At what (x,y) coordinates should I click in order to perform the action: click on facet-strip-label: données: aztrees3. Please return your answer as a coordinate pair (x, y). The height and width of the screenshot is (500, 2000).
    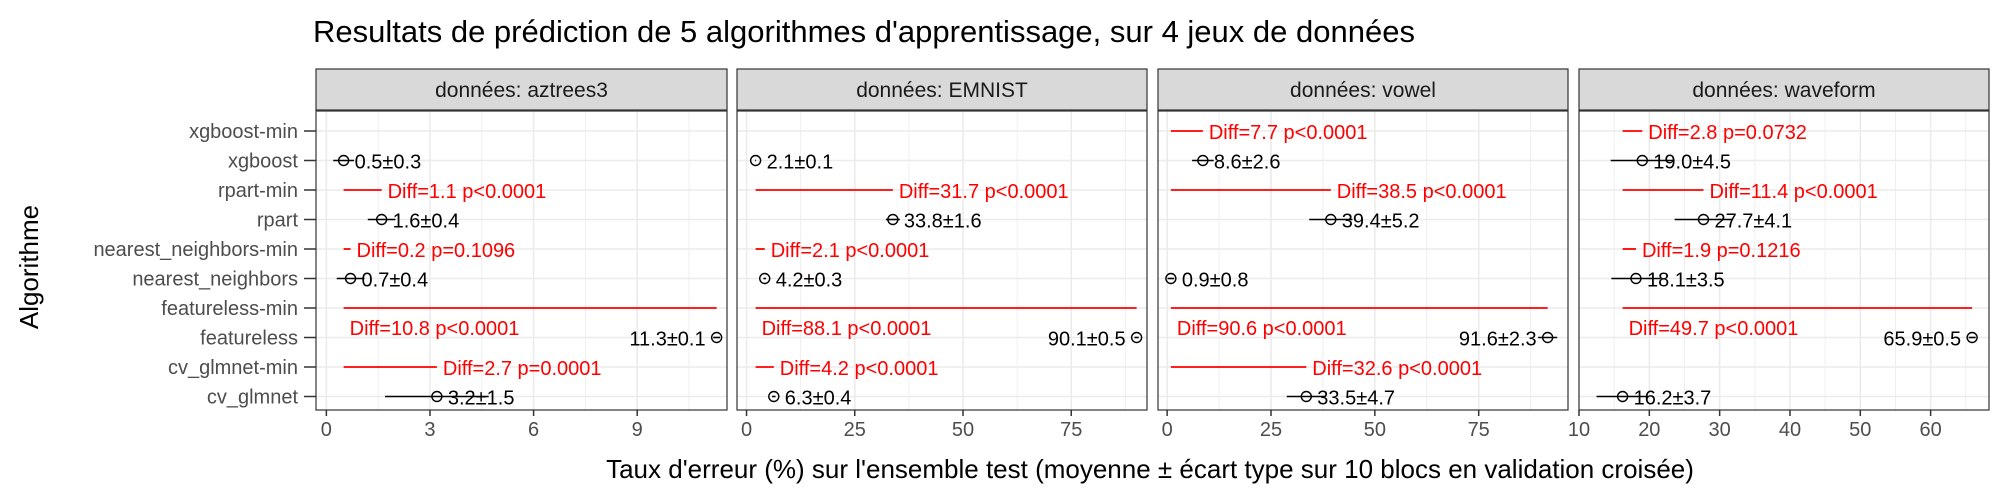
    Looking at the image, I should click on (521, 90).